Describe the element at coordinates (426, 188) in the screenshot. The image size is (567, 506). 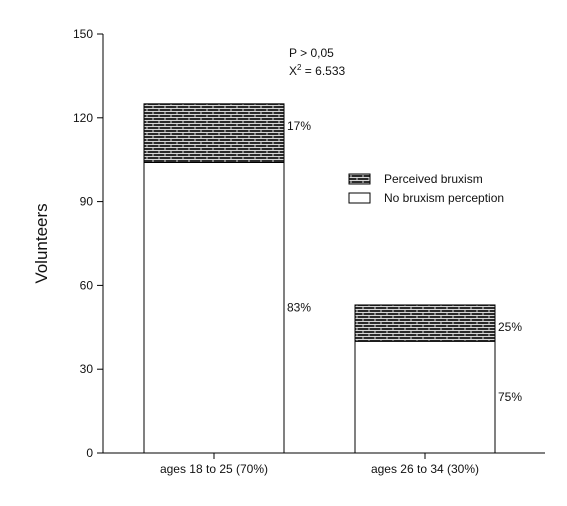
I see `legend: Perceived bruxism No bruxism perception` at that location.